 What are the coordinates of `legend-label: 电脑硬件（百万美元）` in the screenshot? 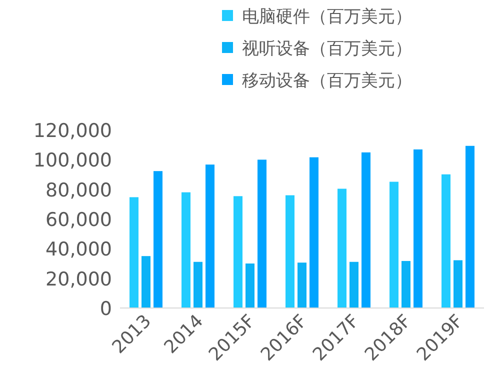 It's located at (327, 17).